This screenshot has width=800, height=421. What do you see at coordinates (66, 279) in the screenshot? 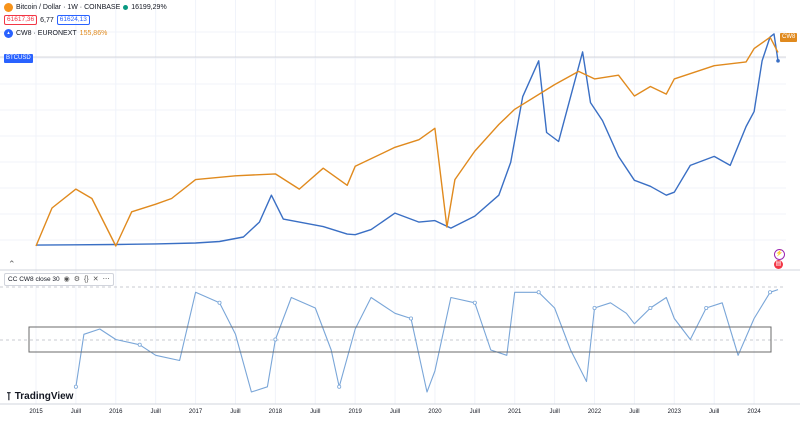
I see `eye-icon: ◉` at bounding box center [66, 279].